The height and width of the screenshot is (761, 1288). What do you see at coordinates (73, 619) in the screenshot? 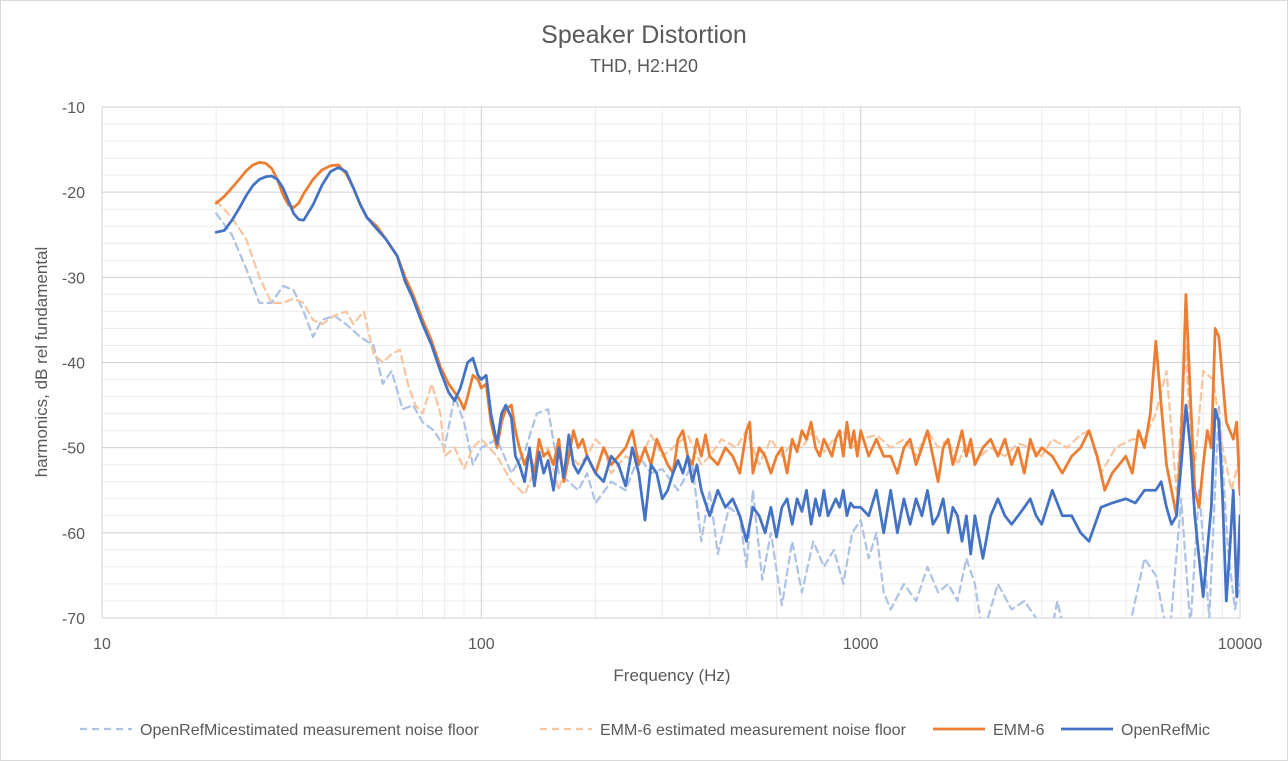
I see `y-tick-label: -70` at bounding box center [73, 619].